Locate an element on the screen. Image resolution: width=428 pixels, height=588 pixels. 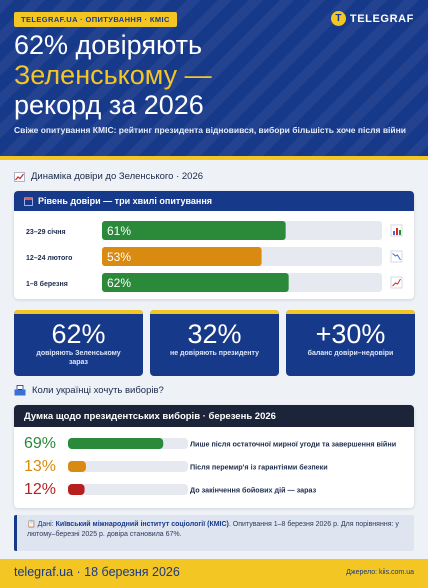
site-logo: T TELEGRAF is located at coordinates (372, 18).